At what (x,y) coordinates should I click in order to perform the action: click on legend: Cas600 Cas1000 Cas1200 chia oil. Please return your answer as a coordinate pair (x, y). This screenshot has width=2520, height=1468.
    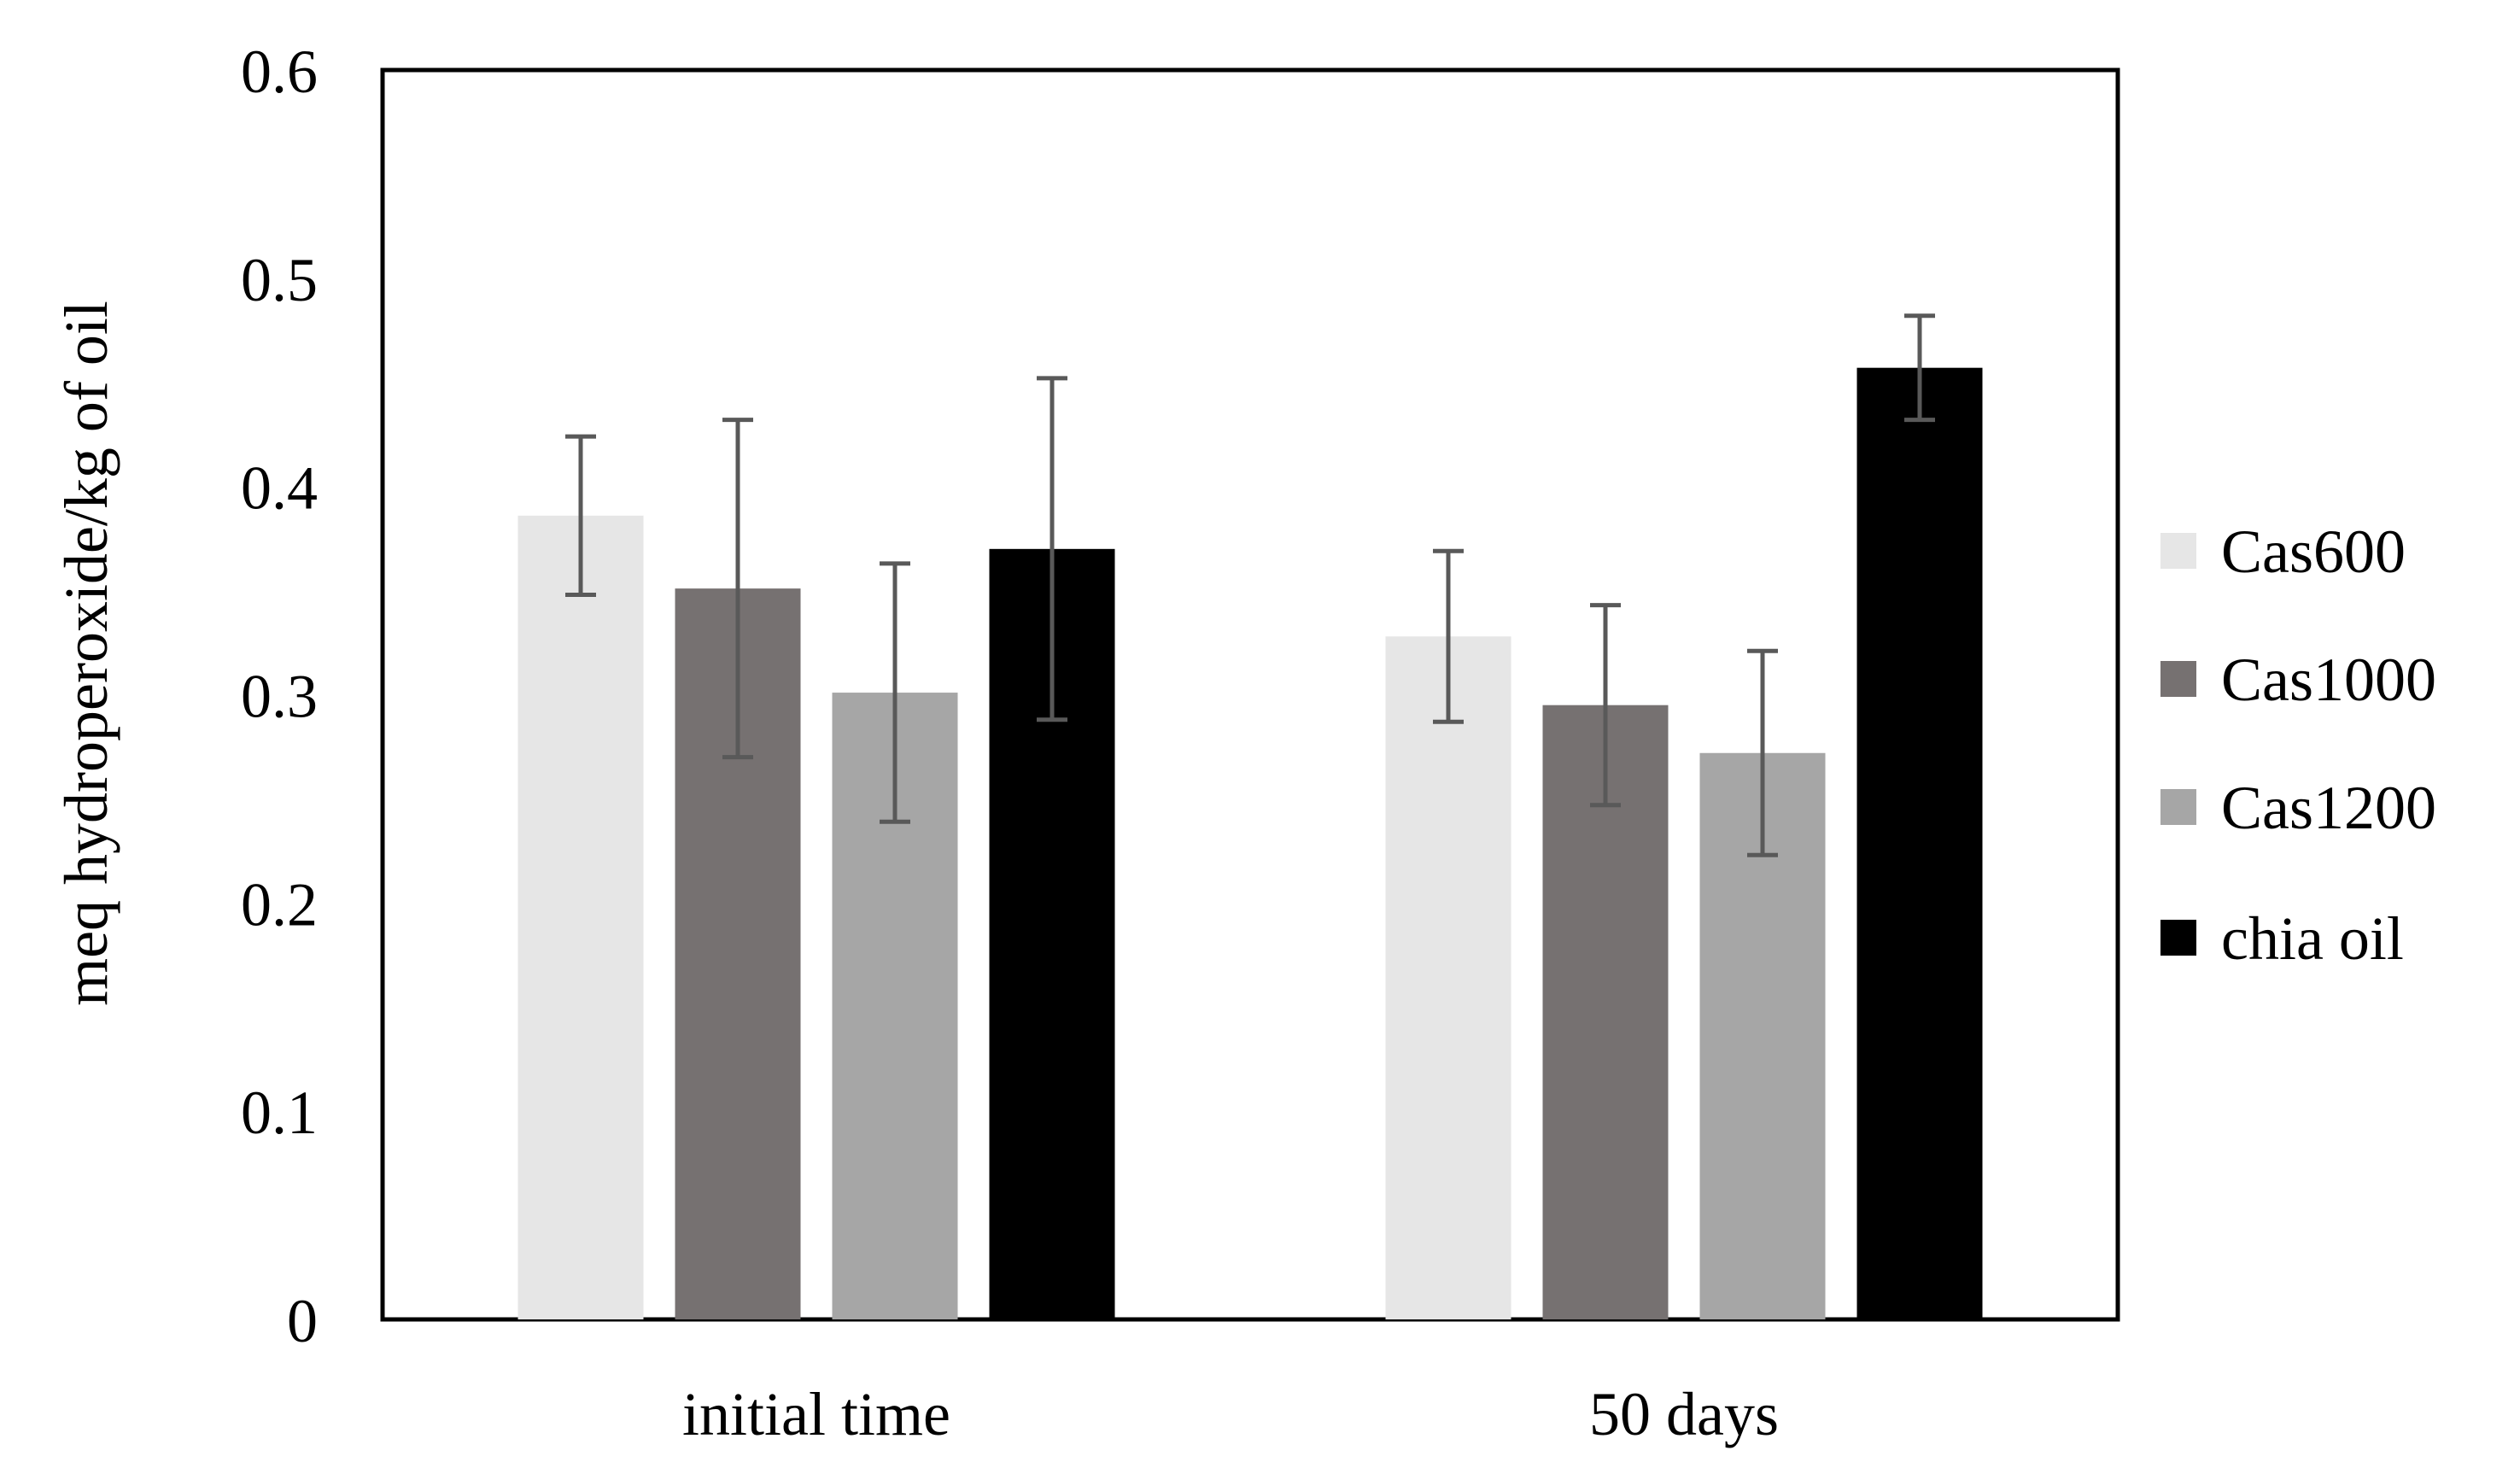
    Looking at the image, I should click on (2298, 745).